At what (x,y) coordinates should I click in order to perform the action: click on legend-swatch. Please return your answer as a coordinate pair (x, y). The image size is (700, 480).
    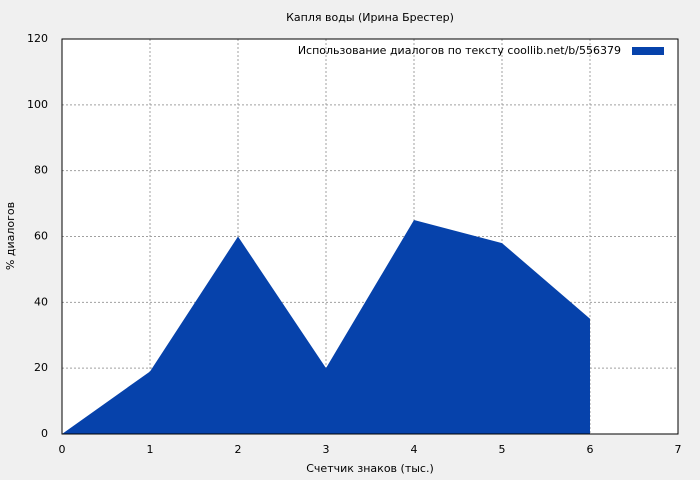
    Looking at the image, I should click on (648, 51).